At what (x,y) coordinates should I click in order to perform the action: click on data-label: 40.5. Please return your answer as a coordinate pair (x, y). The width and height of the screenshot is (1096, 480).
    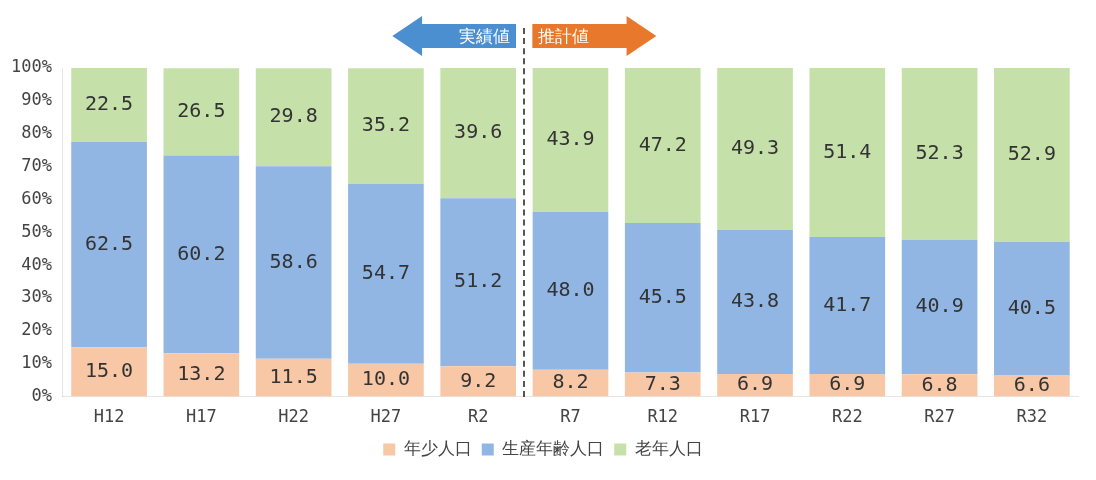
    Looking at the image, I should click on (1031, 306).